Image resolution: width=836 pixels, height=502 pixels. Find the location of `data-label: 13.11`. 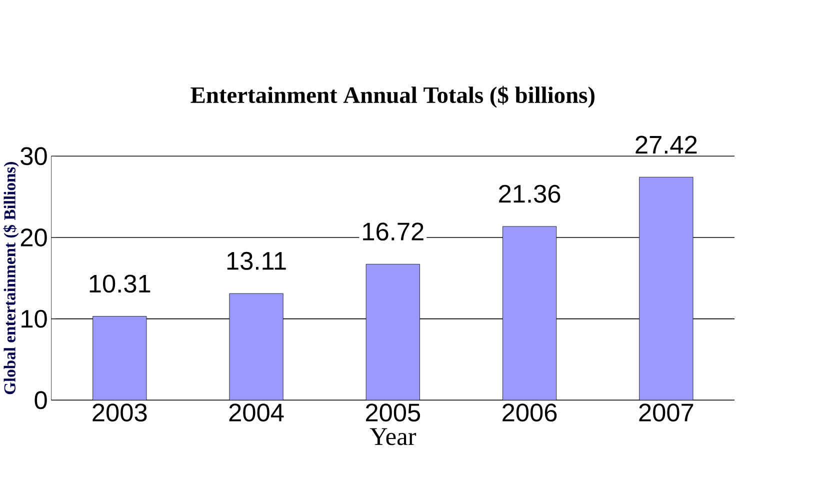

data-label: 13.11 is located at coordinates (256, 261).